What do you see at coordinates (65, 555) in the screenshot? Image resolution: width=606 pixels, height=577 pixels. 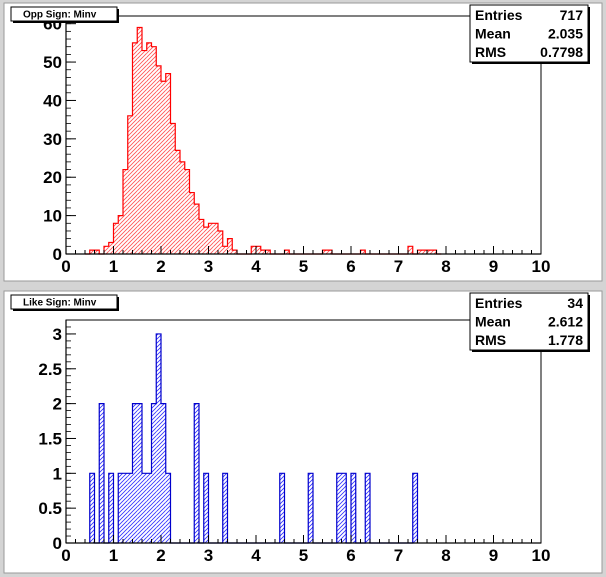 I see `x-tick-label: 0` at bounding box center [65, 555].